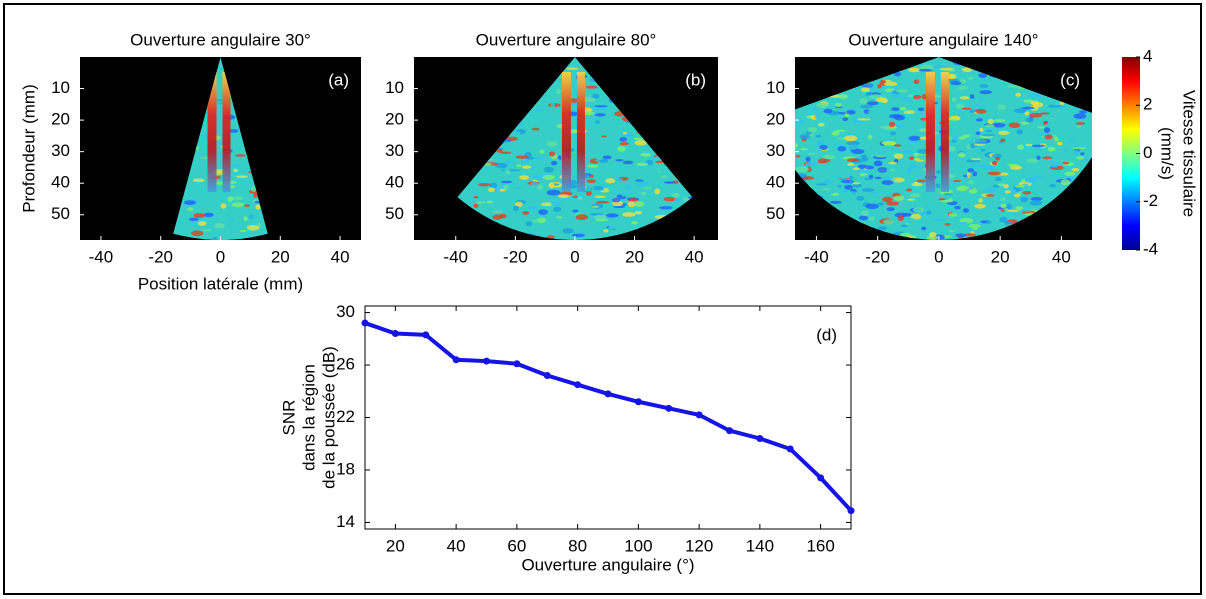 Image resolution: width=1206 pixels, height=599 pixels. I want to click on y-tick-label: 30, so click(345, 311).